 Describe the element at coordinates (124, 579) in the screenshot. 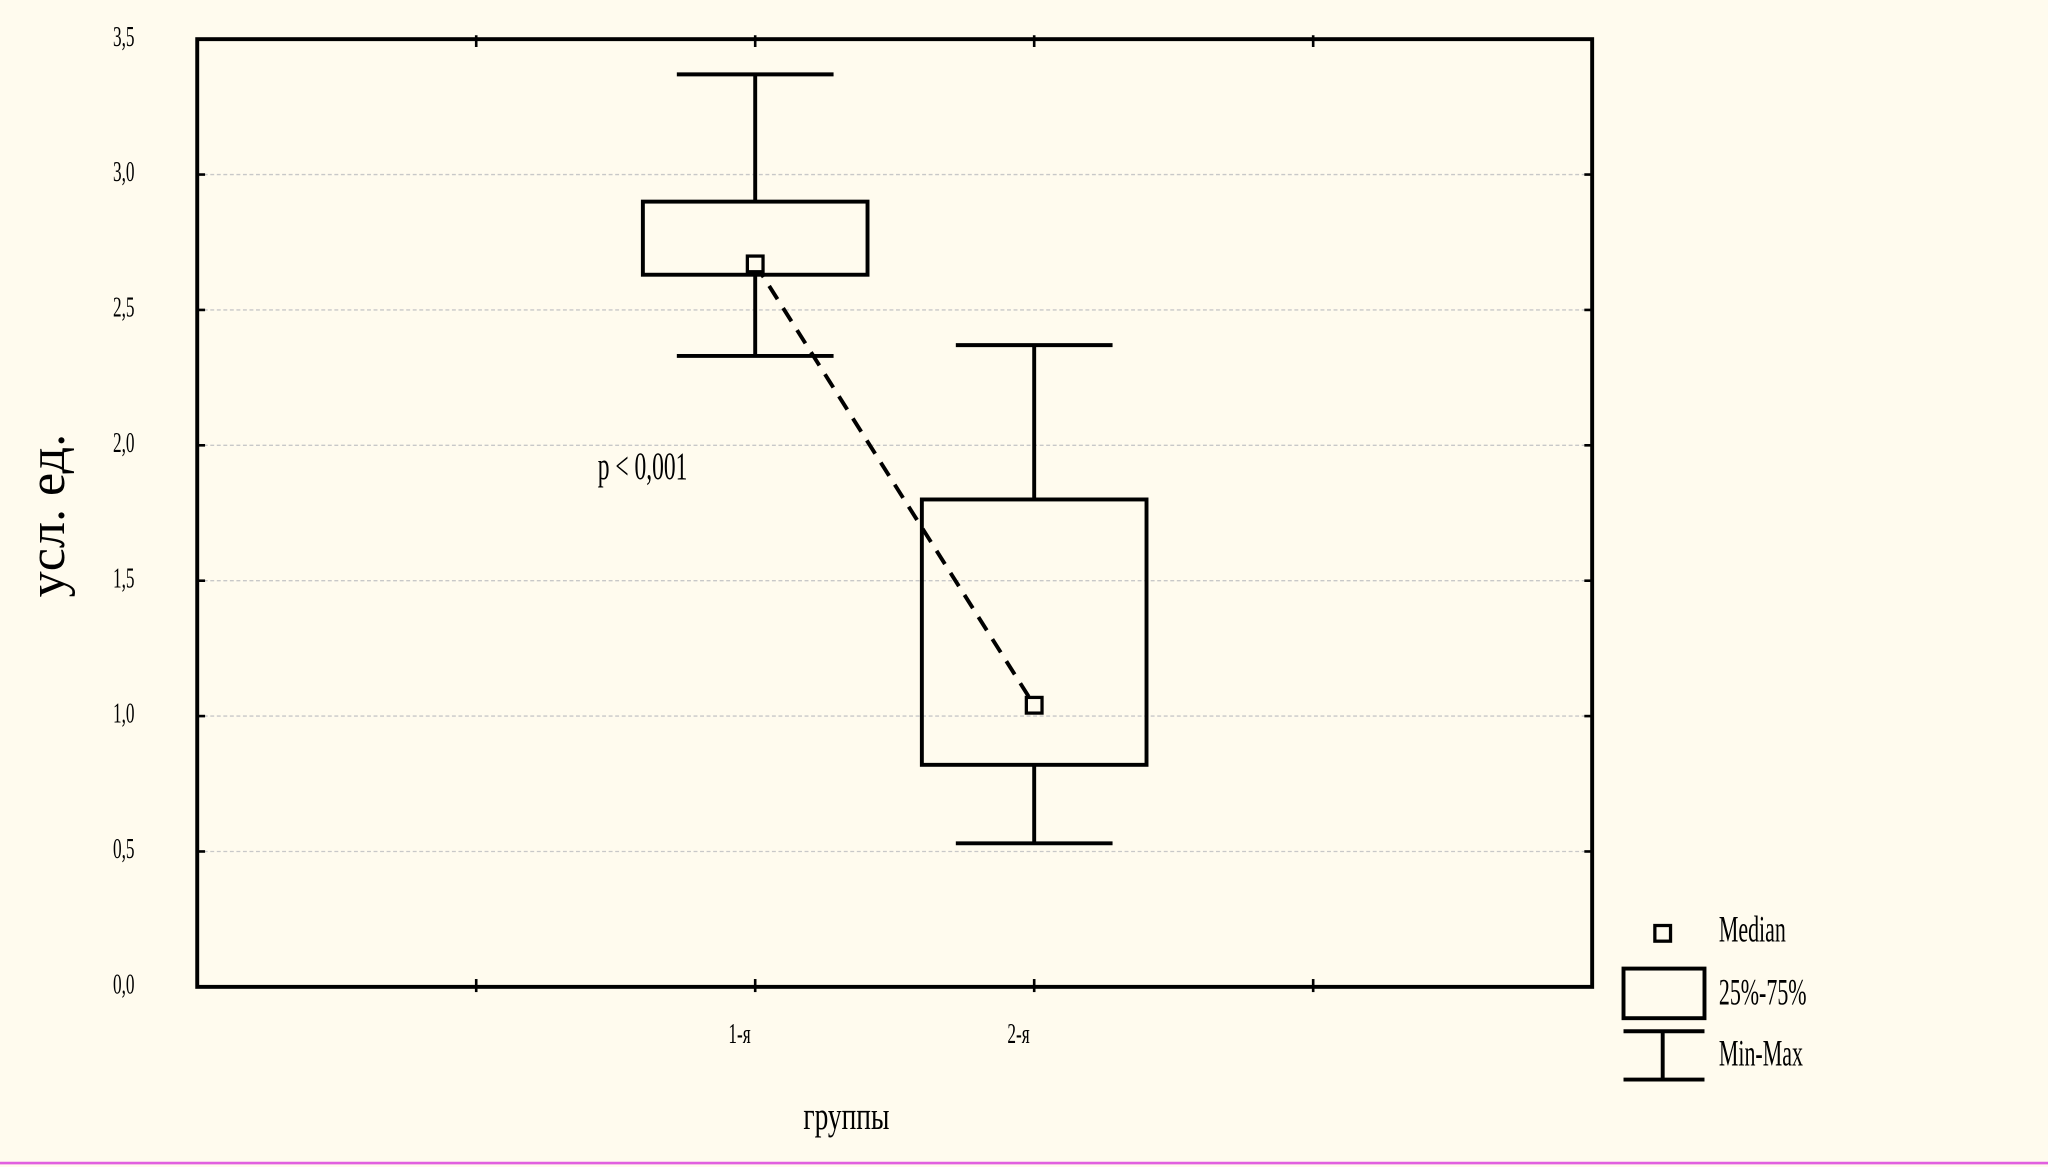

I see `y-tick-label: 1,5` at that location.